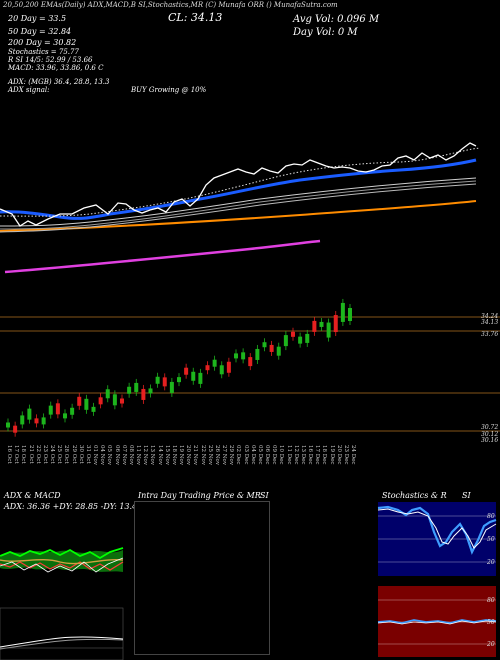 This screenshot has height=660, width=500. What do you see at coordinates (16, 454) in the screenshot?
I see `date-label: 17 Oct` at bounding box center [16, 454].